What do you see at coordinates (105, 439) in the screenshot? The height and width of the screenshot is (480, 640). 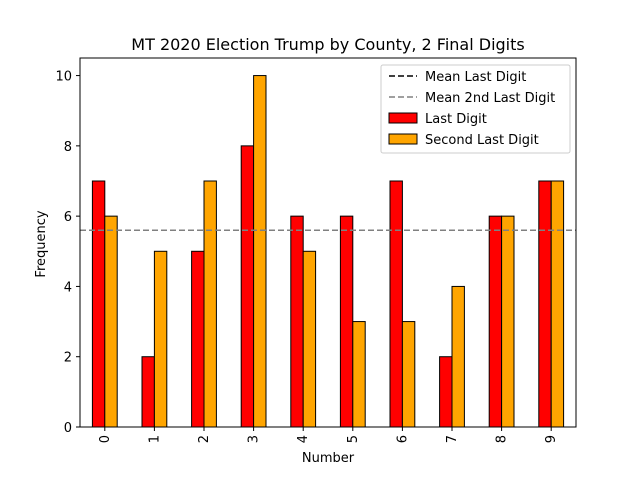 I see `x-tick-label: 0` at bounding box center [105, 439].